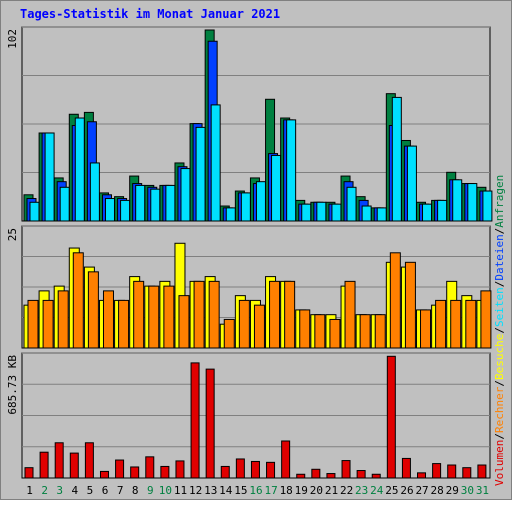  What do you see at coordinates (499, 257) in the screenshot?
I see `legend-item-dateien: Dateien` at bounding box center [499, 257].